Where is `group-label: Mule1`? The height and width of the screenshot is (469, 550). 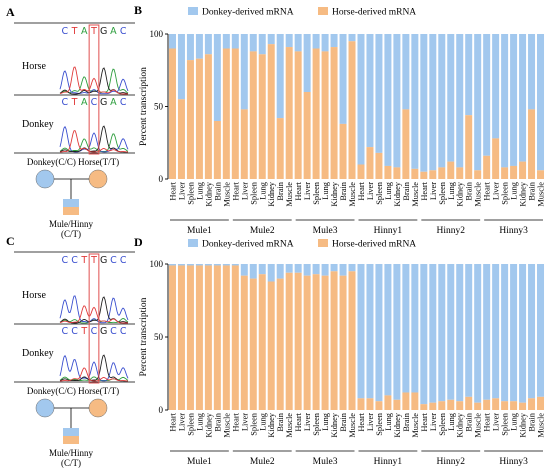
group-label: Mule1 is located at coordinates (199, 231).